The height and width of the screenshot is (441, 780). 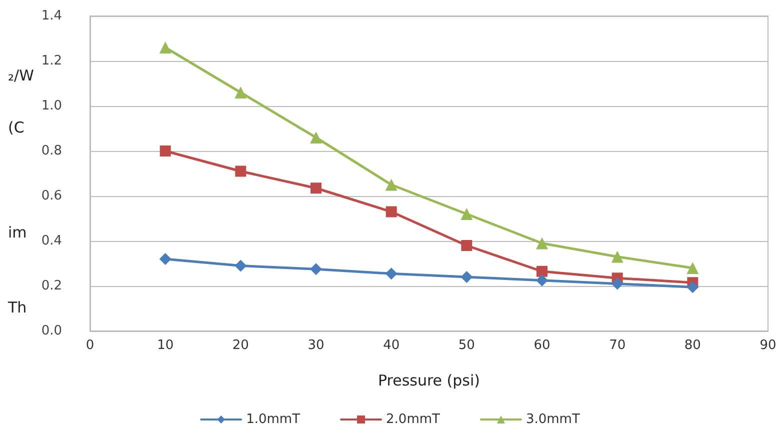 What do you see at coordinates (413, 419) in the screenshot?
I see `legend-label: 2.0mmT` at bounding box center [413, 419].